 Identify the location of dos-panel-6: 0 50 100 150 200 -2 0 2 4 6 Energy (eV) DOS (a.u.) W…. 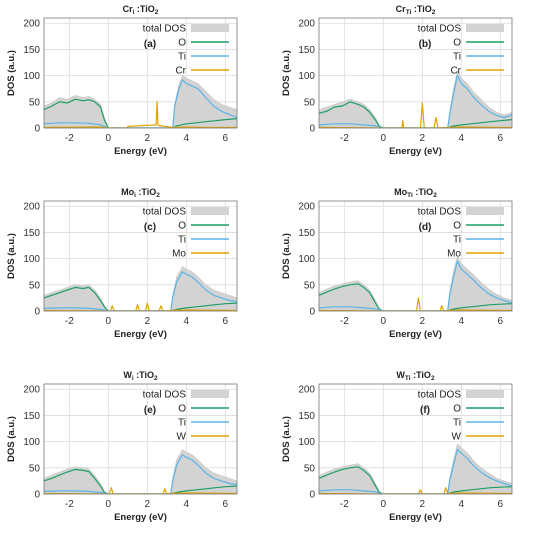
(397, 446).